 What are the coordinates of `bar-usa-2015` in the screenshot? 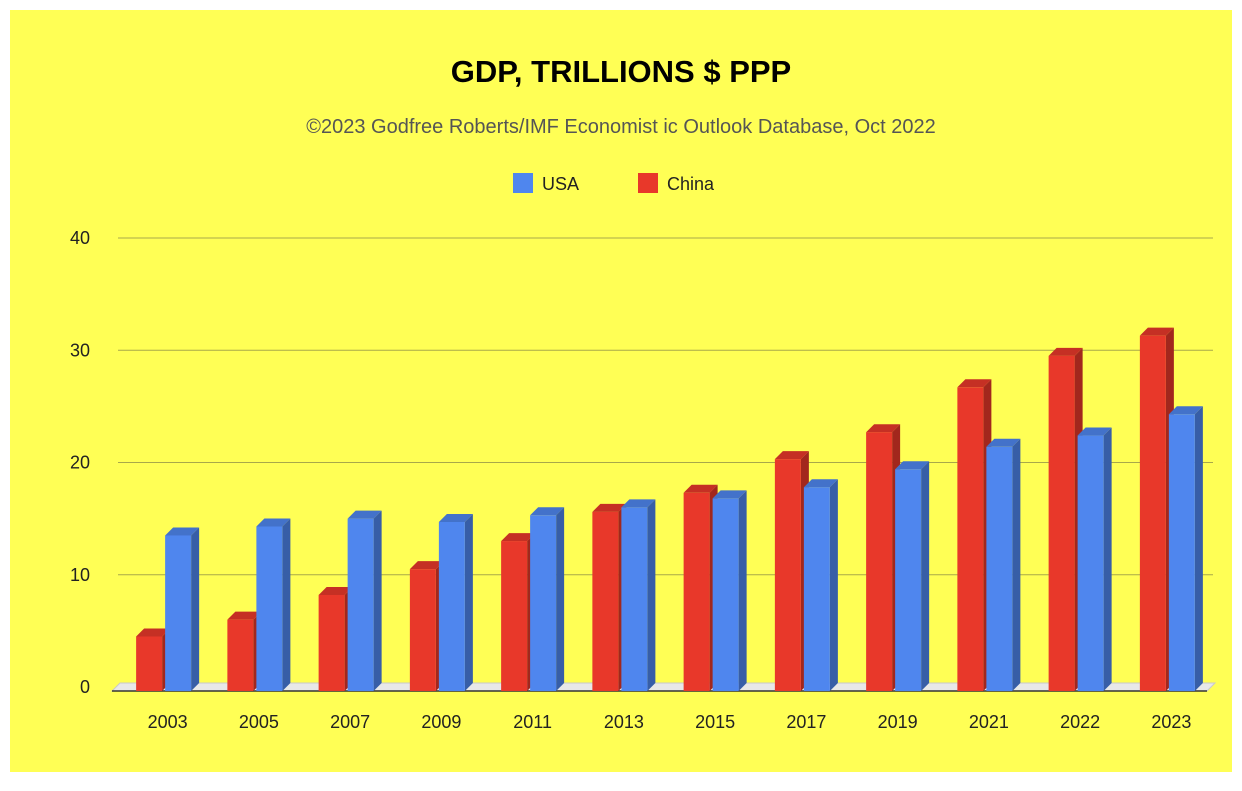 It's located at (729, 590).